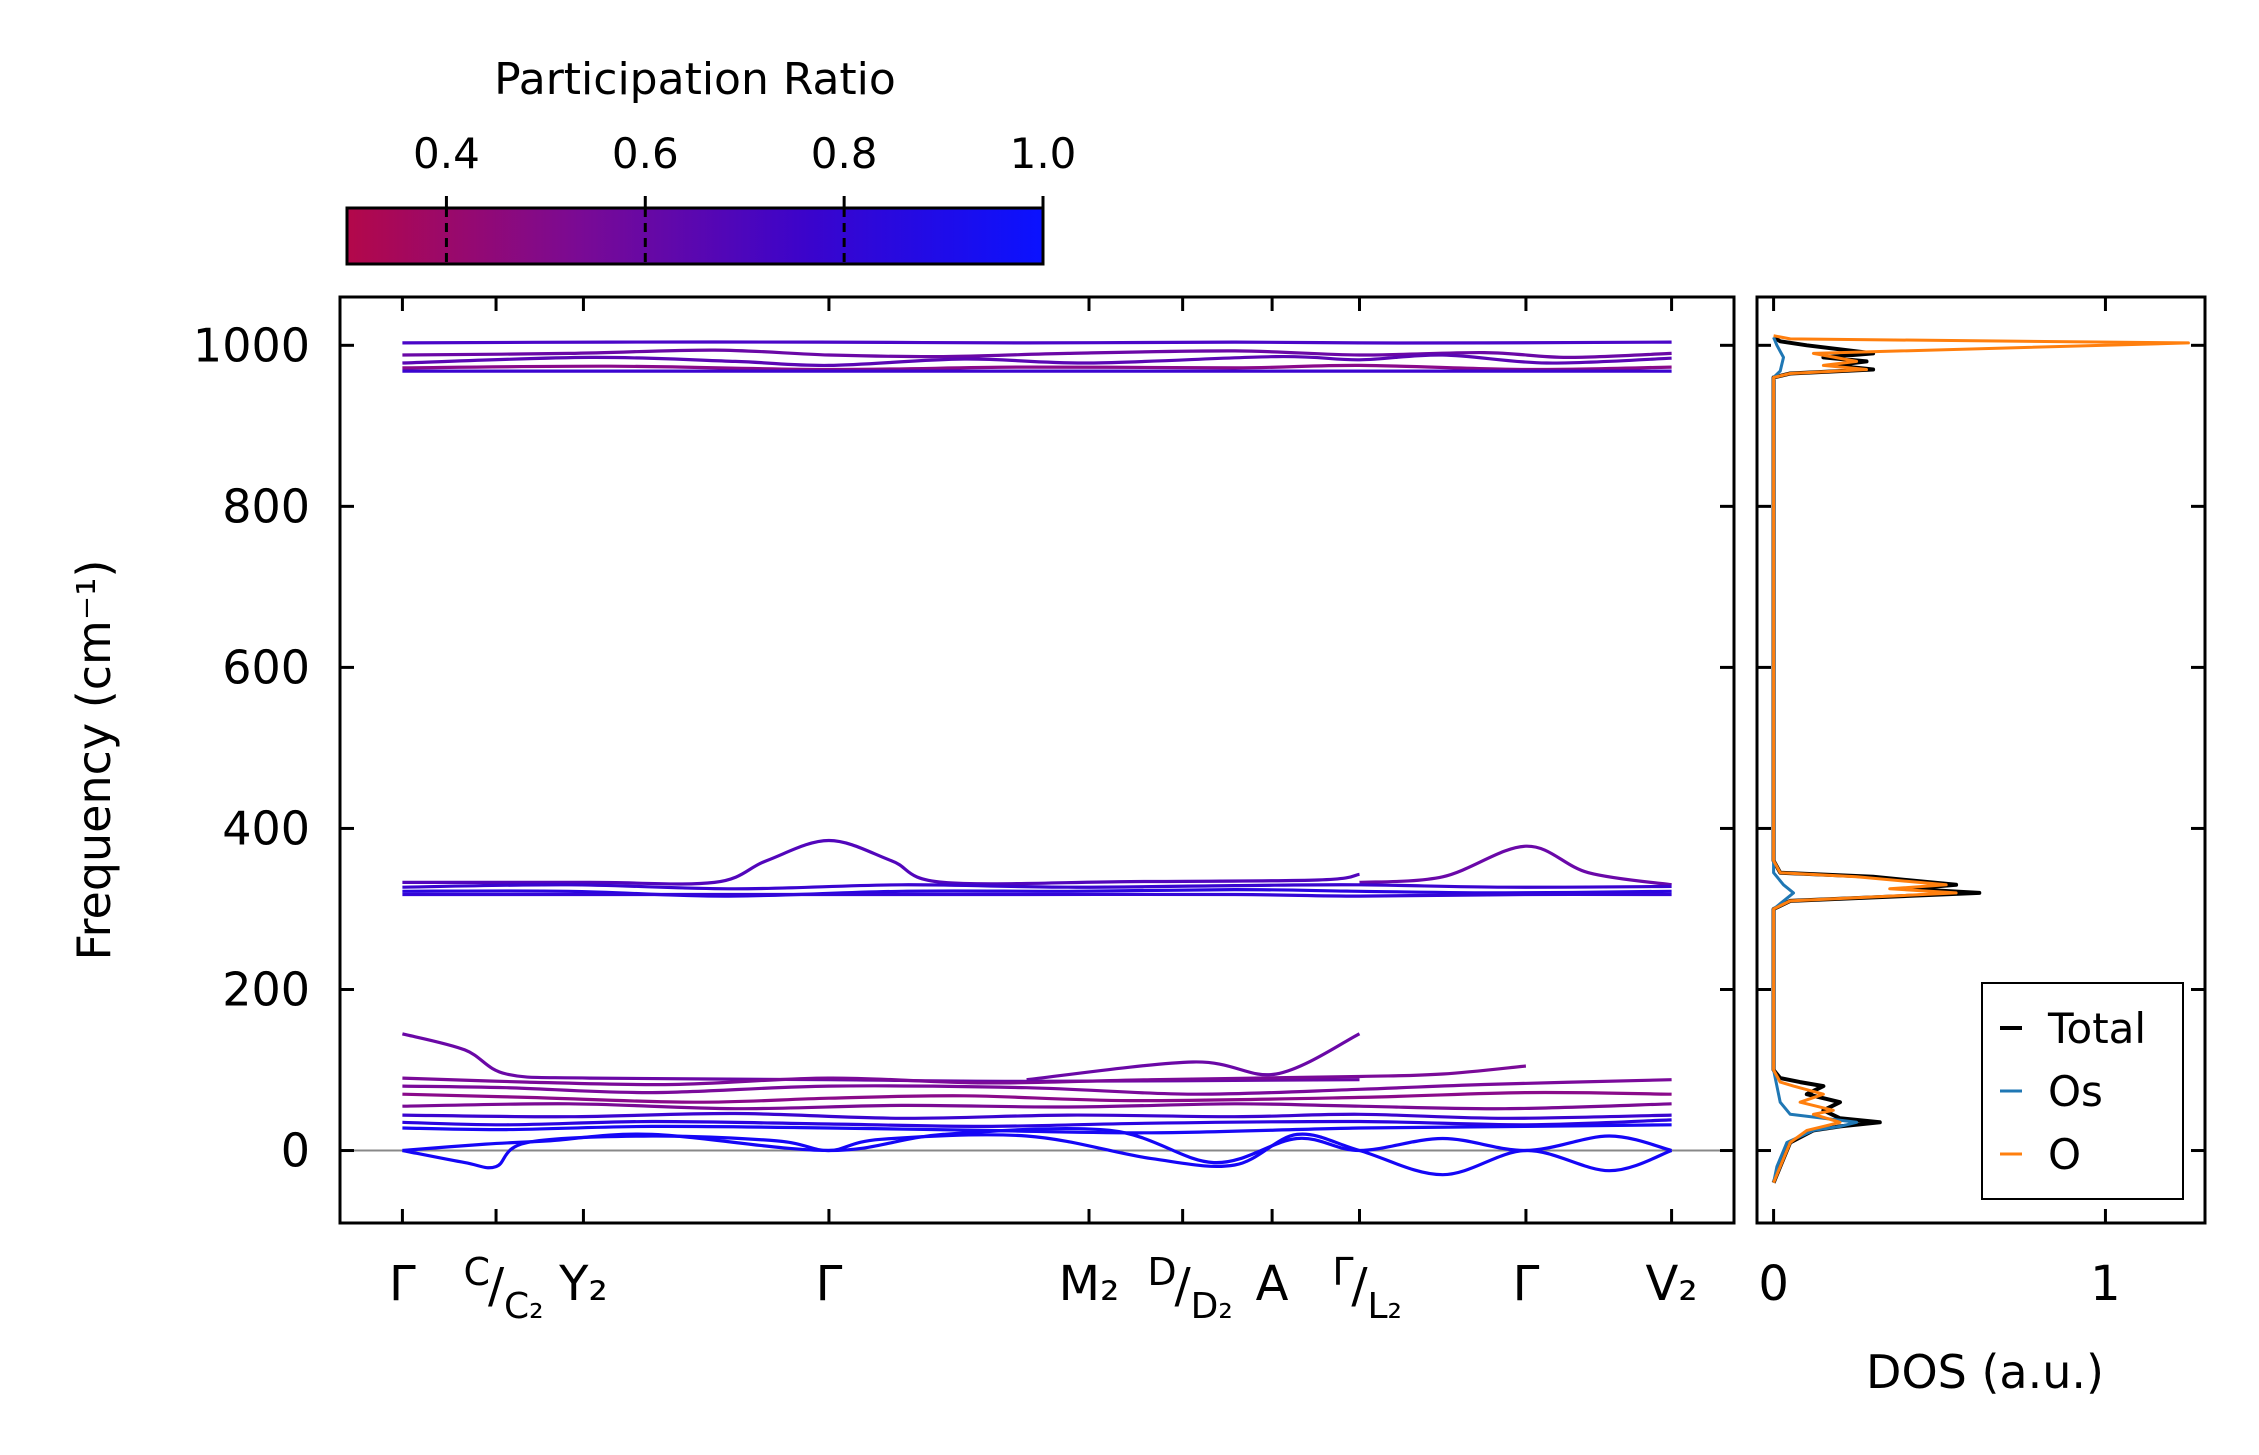  What do you see at coordinates (94, 760) in the screenshot?
I see `band-y-axis-label: Frequency (cm⁻¹)` at bounding box center [94, 760].